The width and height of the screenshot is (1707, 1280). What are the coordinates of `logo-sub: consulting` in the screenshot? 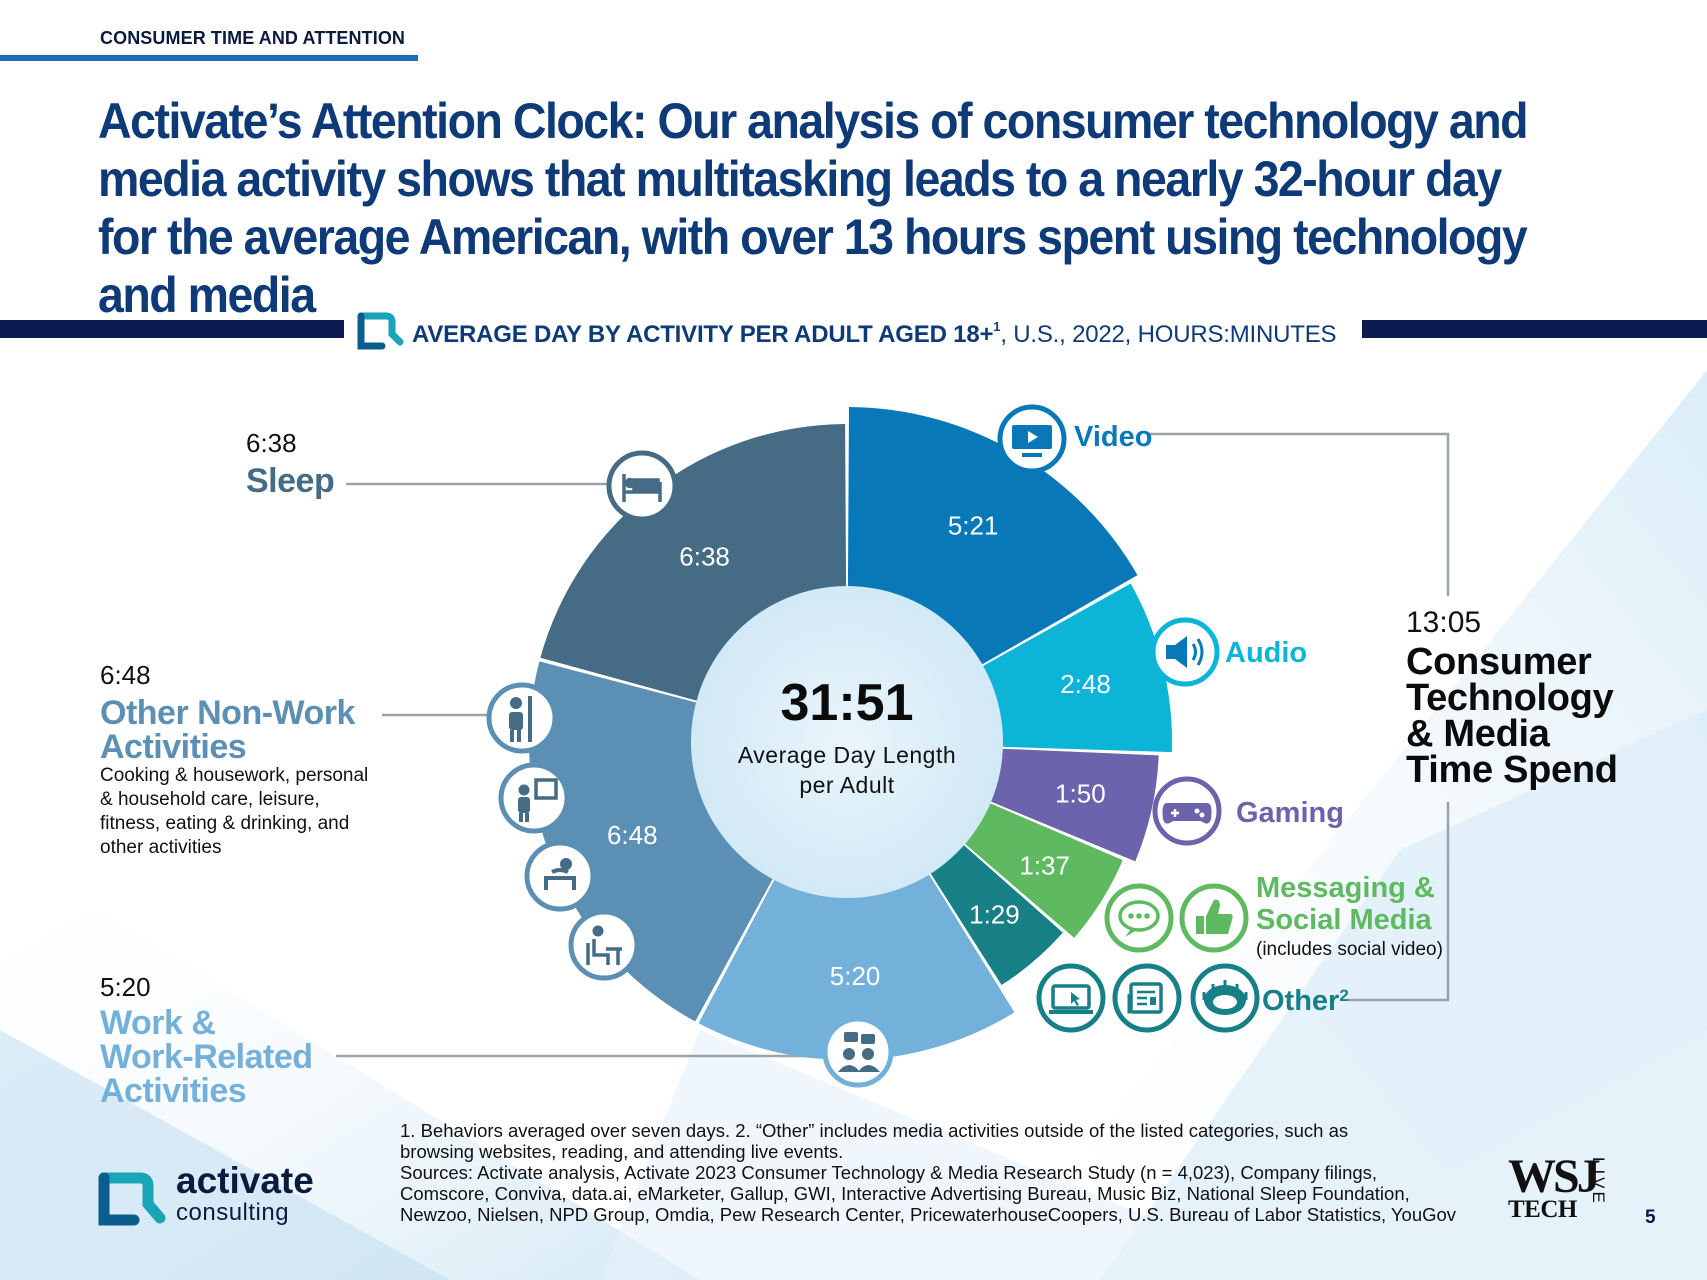 It's located at (233, 1212).